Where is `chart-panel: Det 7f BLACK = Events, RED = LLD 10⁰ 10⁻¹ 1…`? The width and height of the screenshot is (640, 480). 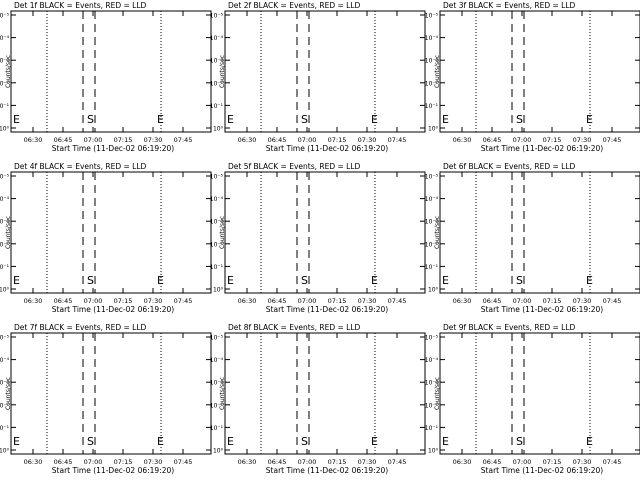 chart-panel: Det 7f BLACK = Events, RED = LLD 10⁰ 10⁻¹ 1… is located at coordinates (106, 399).